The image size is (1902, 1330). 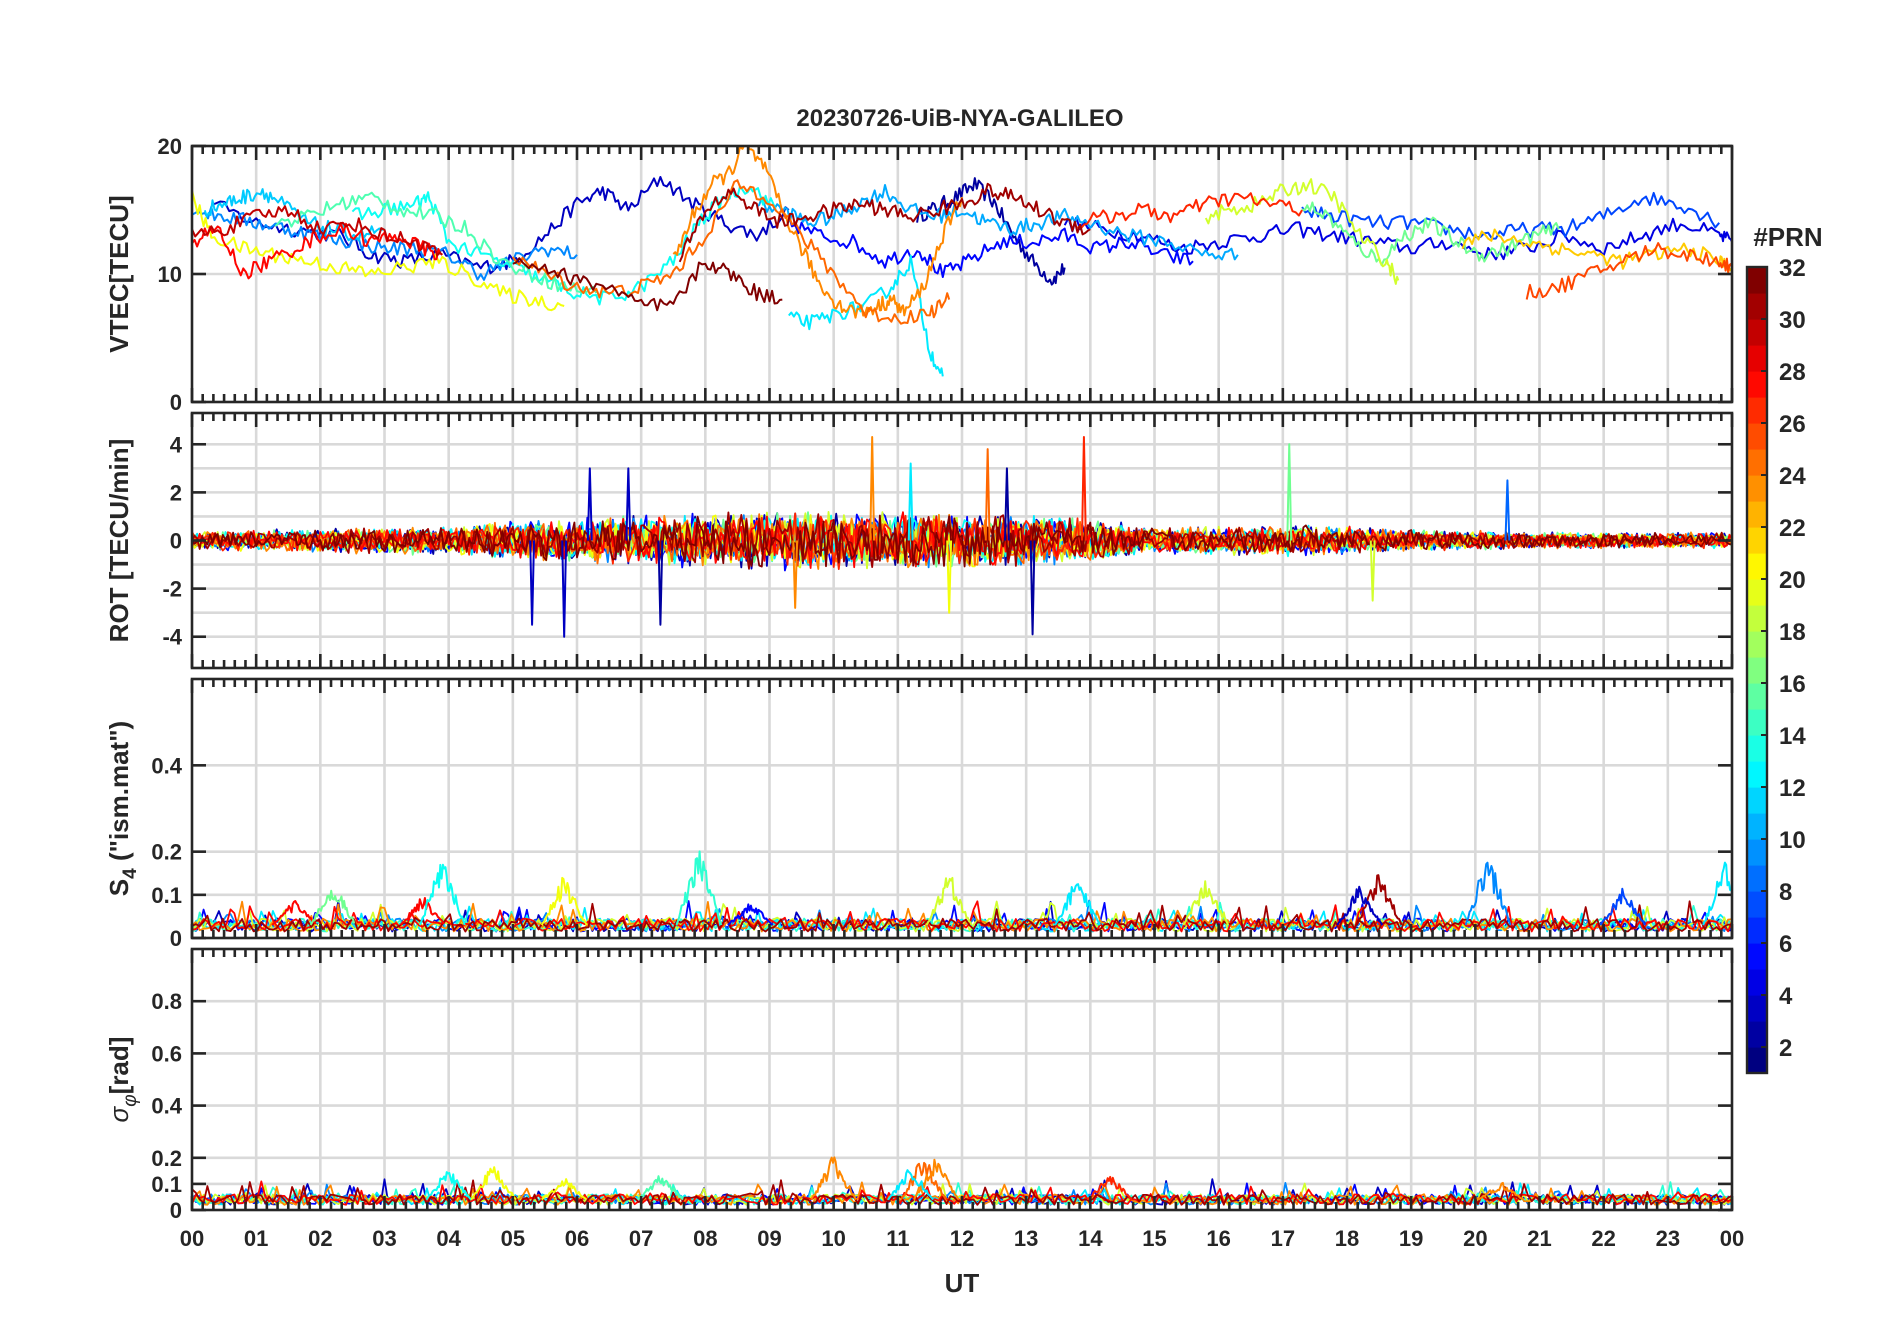 I want to click on colorbar-tick-label: 28, so click(x=1792, y=372).